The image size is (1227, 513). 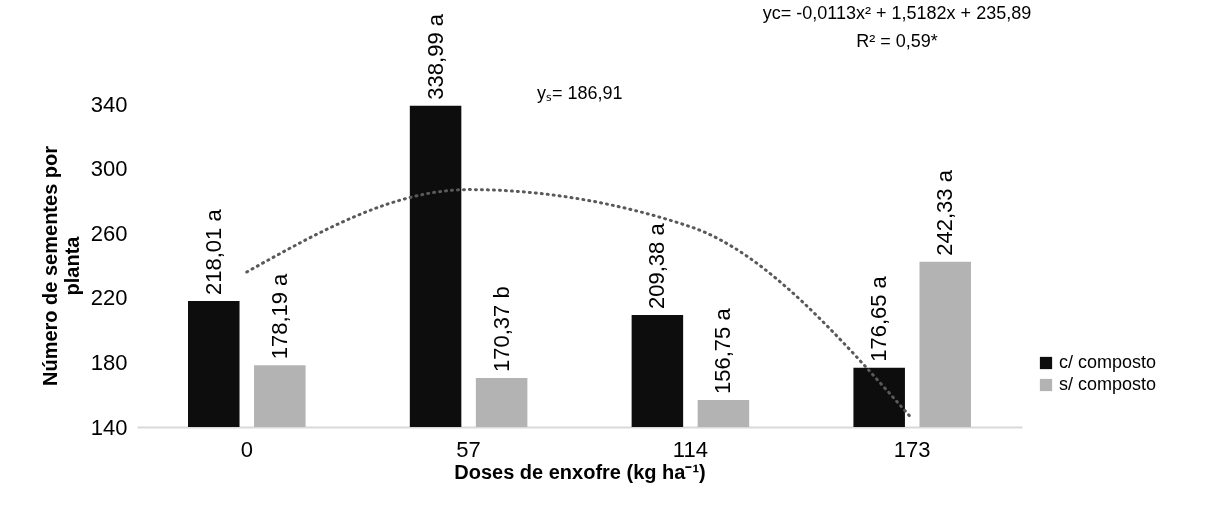 I want to click on y-axis-title: Número de sementes por planta, so click(x=60, y=266).